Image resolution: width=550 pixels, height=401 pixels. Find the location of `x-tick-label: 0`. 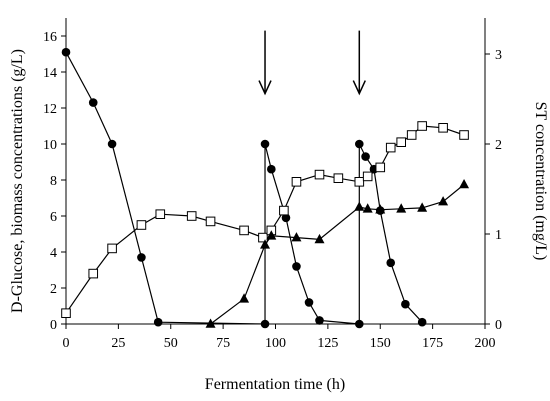

x-tick-label: 0 is located at coordinates (66, 343).